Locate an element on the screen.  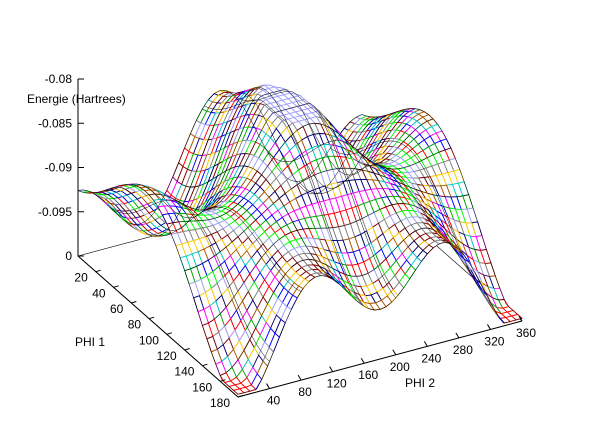
x-tick-label: 160 is located at coordinates (202, 387).